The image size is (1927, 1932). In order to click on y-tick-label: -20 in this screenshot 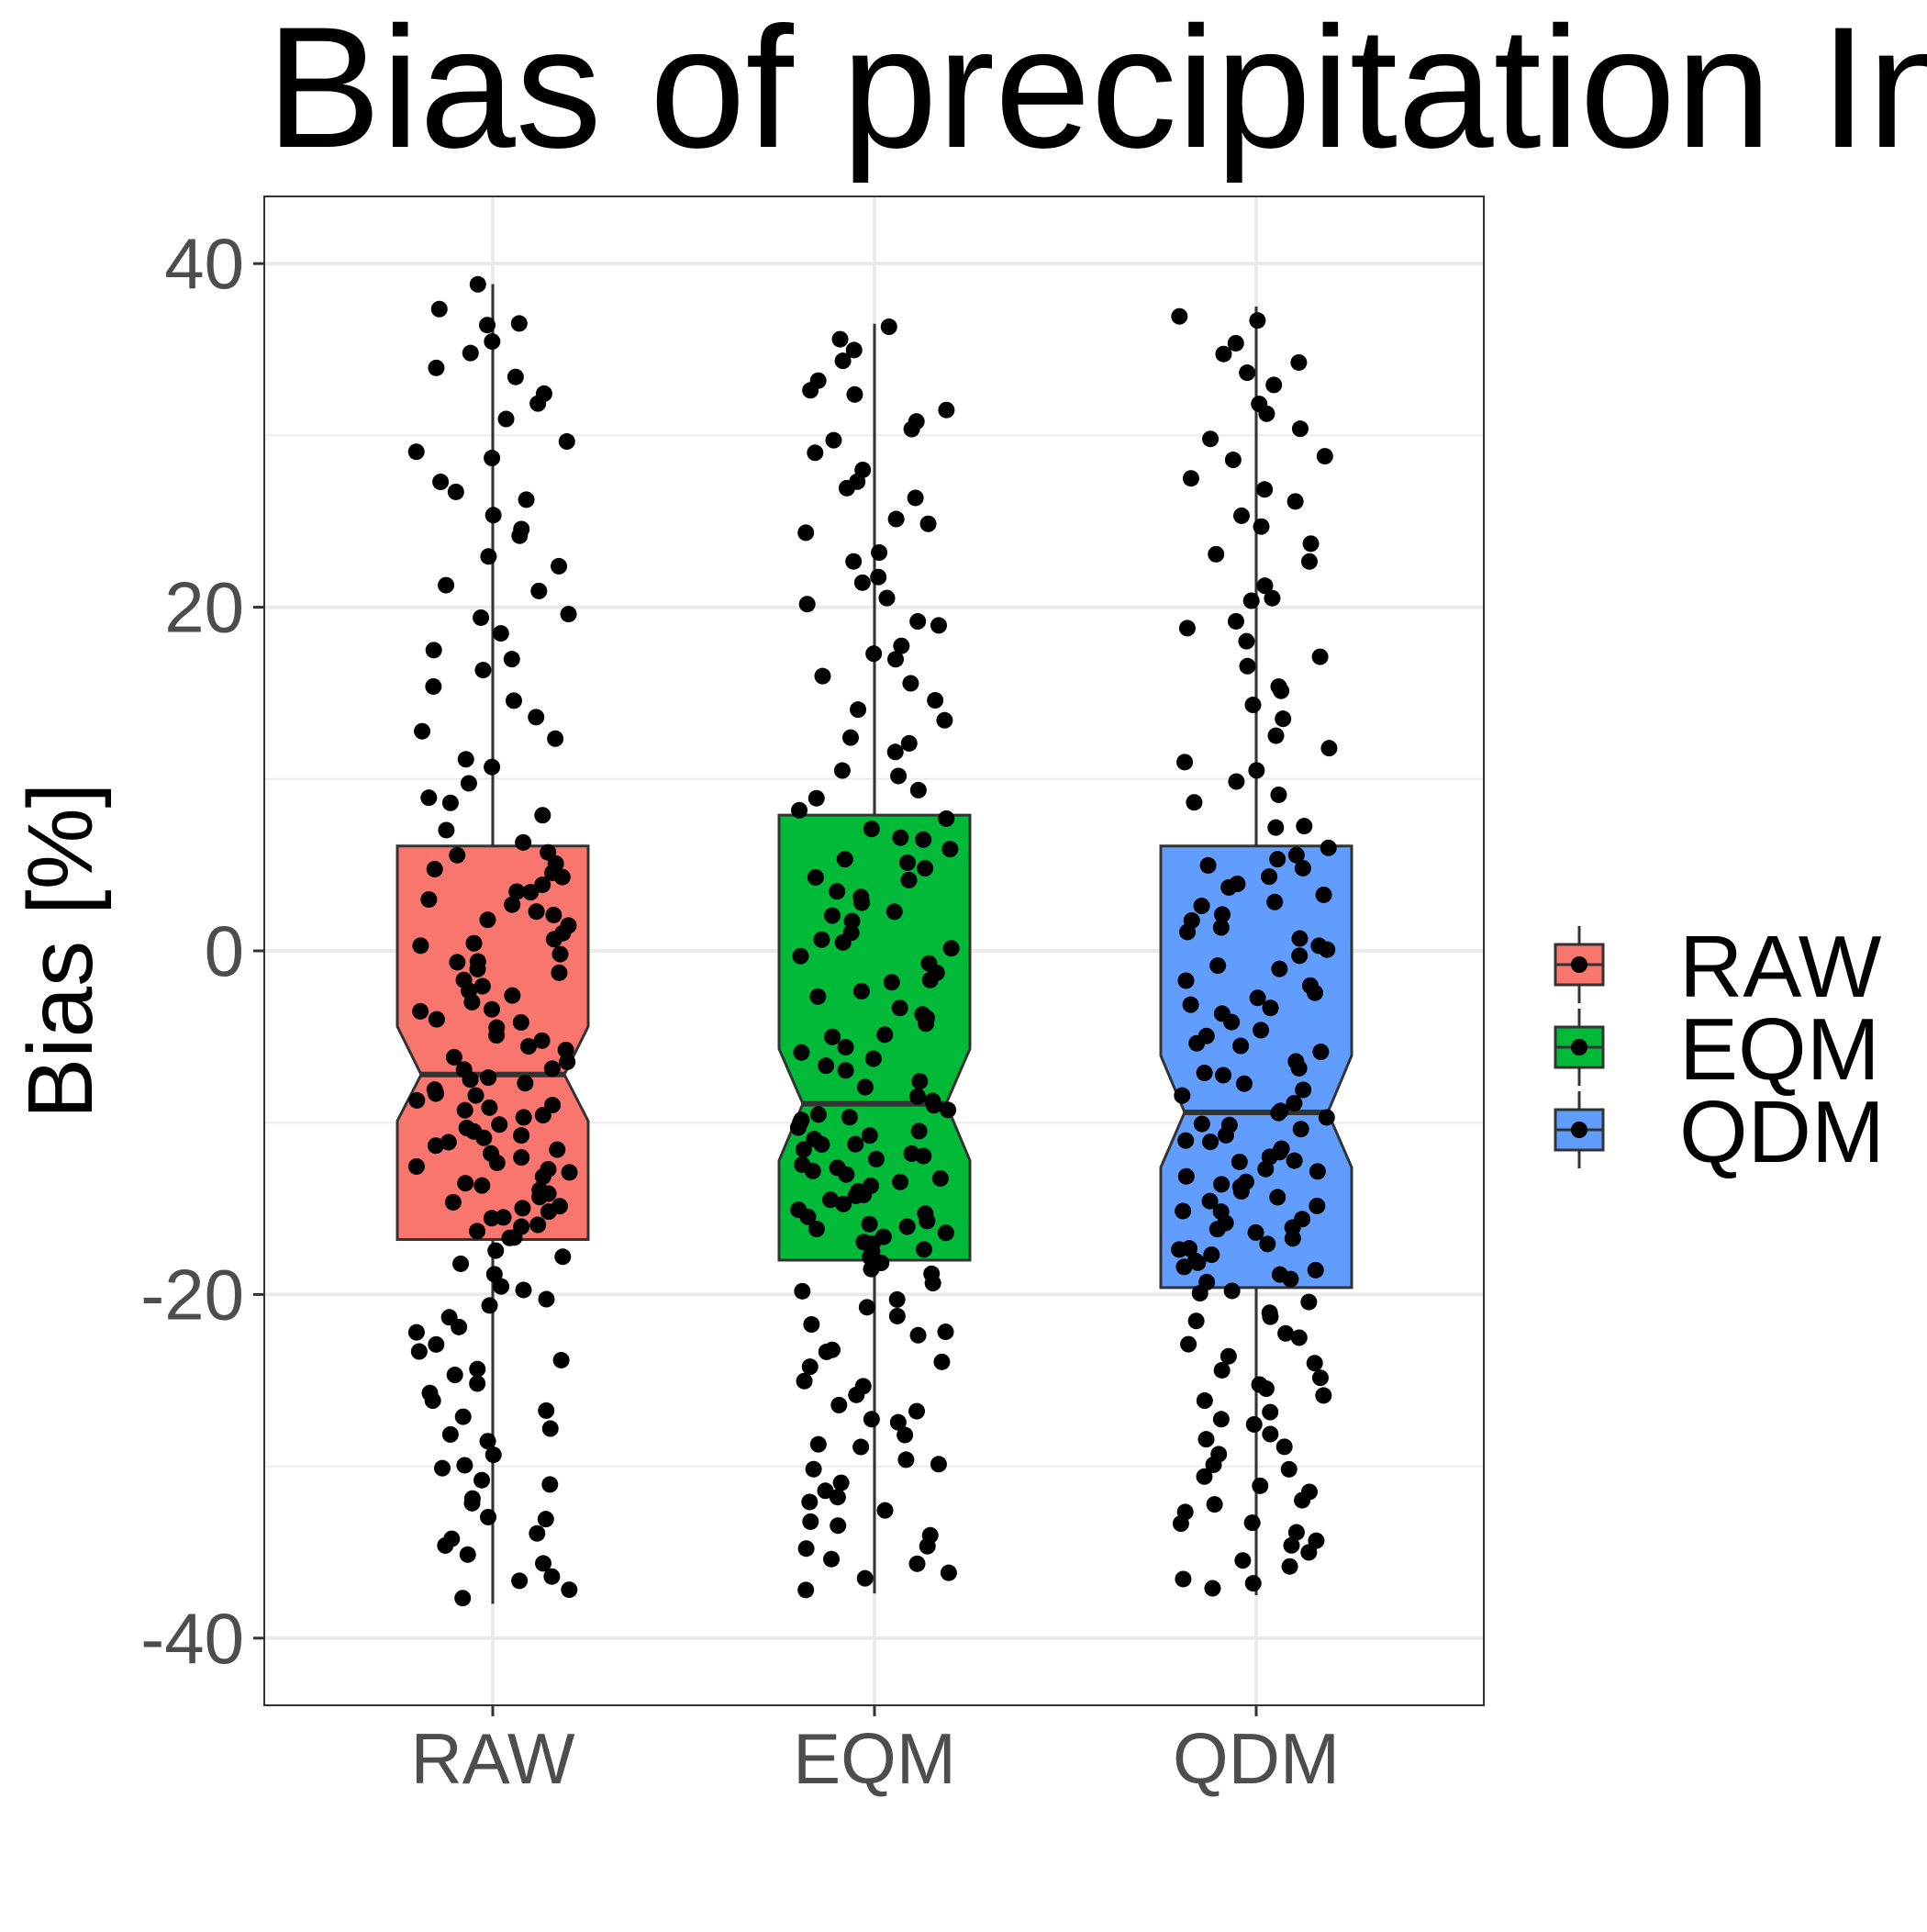, I will do `click(192, 1294)`.